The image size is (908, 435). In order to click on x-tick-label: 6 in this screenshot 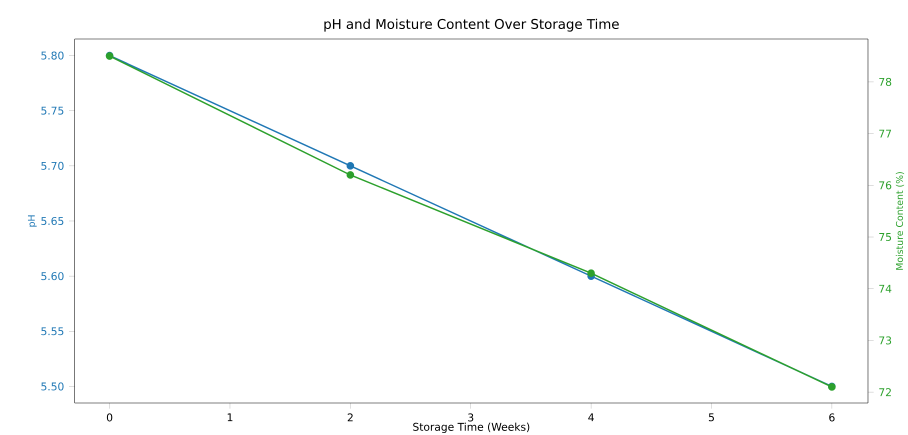, I will do `click(832, 417)`.